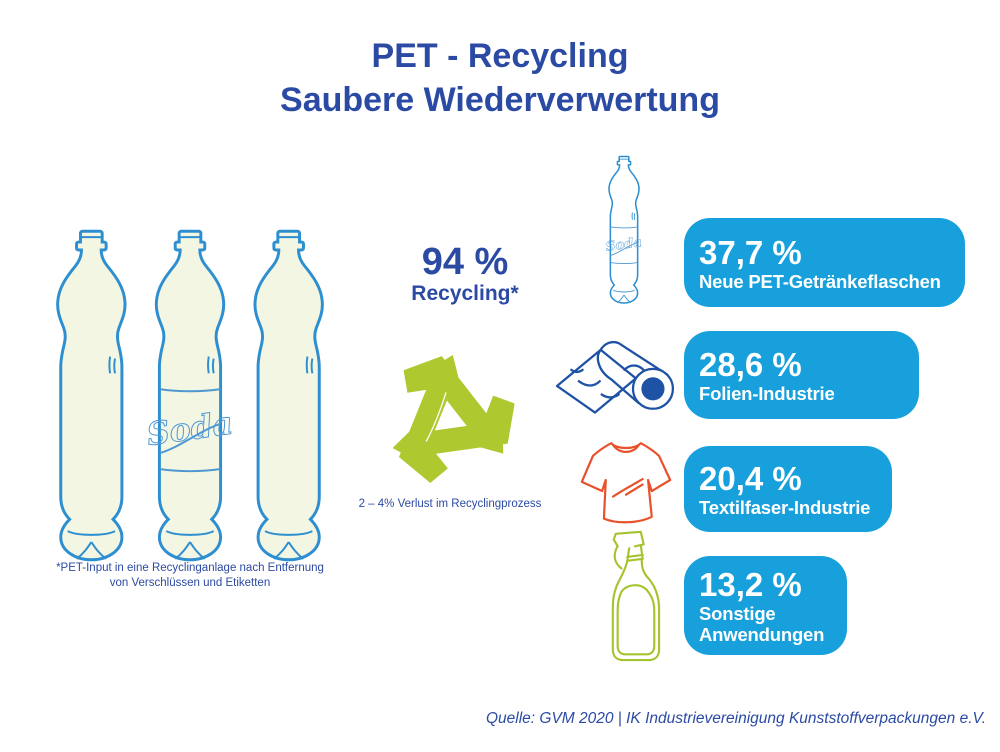 Image resolution: width=1000 pixels, height=752 pixels. Describe the element at coordinates (767, 393) in the screenshot. I see `badge-label: Folien-Industrie` at that location.